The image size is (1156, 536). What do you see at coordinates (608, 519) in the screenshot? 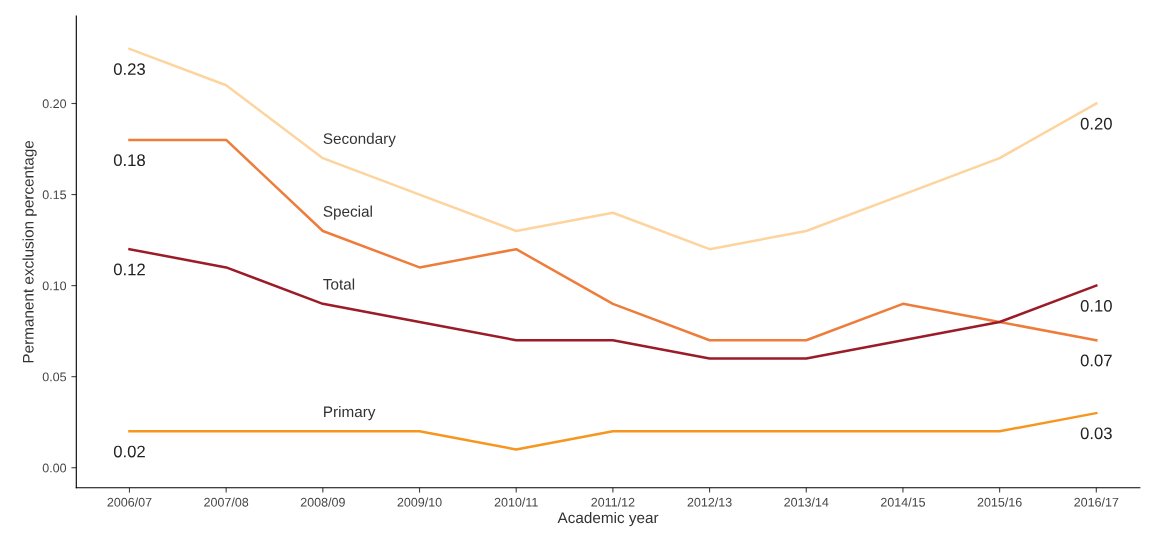
I see `x-axis-title: Academic year` at bounding box center [608, 519].